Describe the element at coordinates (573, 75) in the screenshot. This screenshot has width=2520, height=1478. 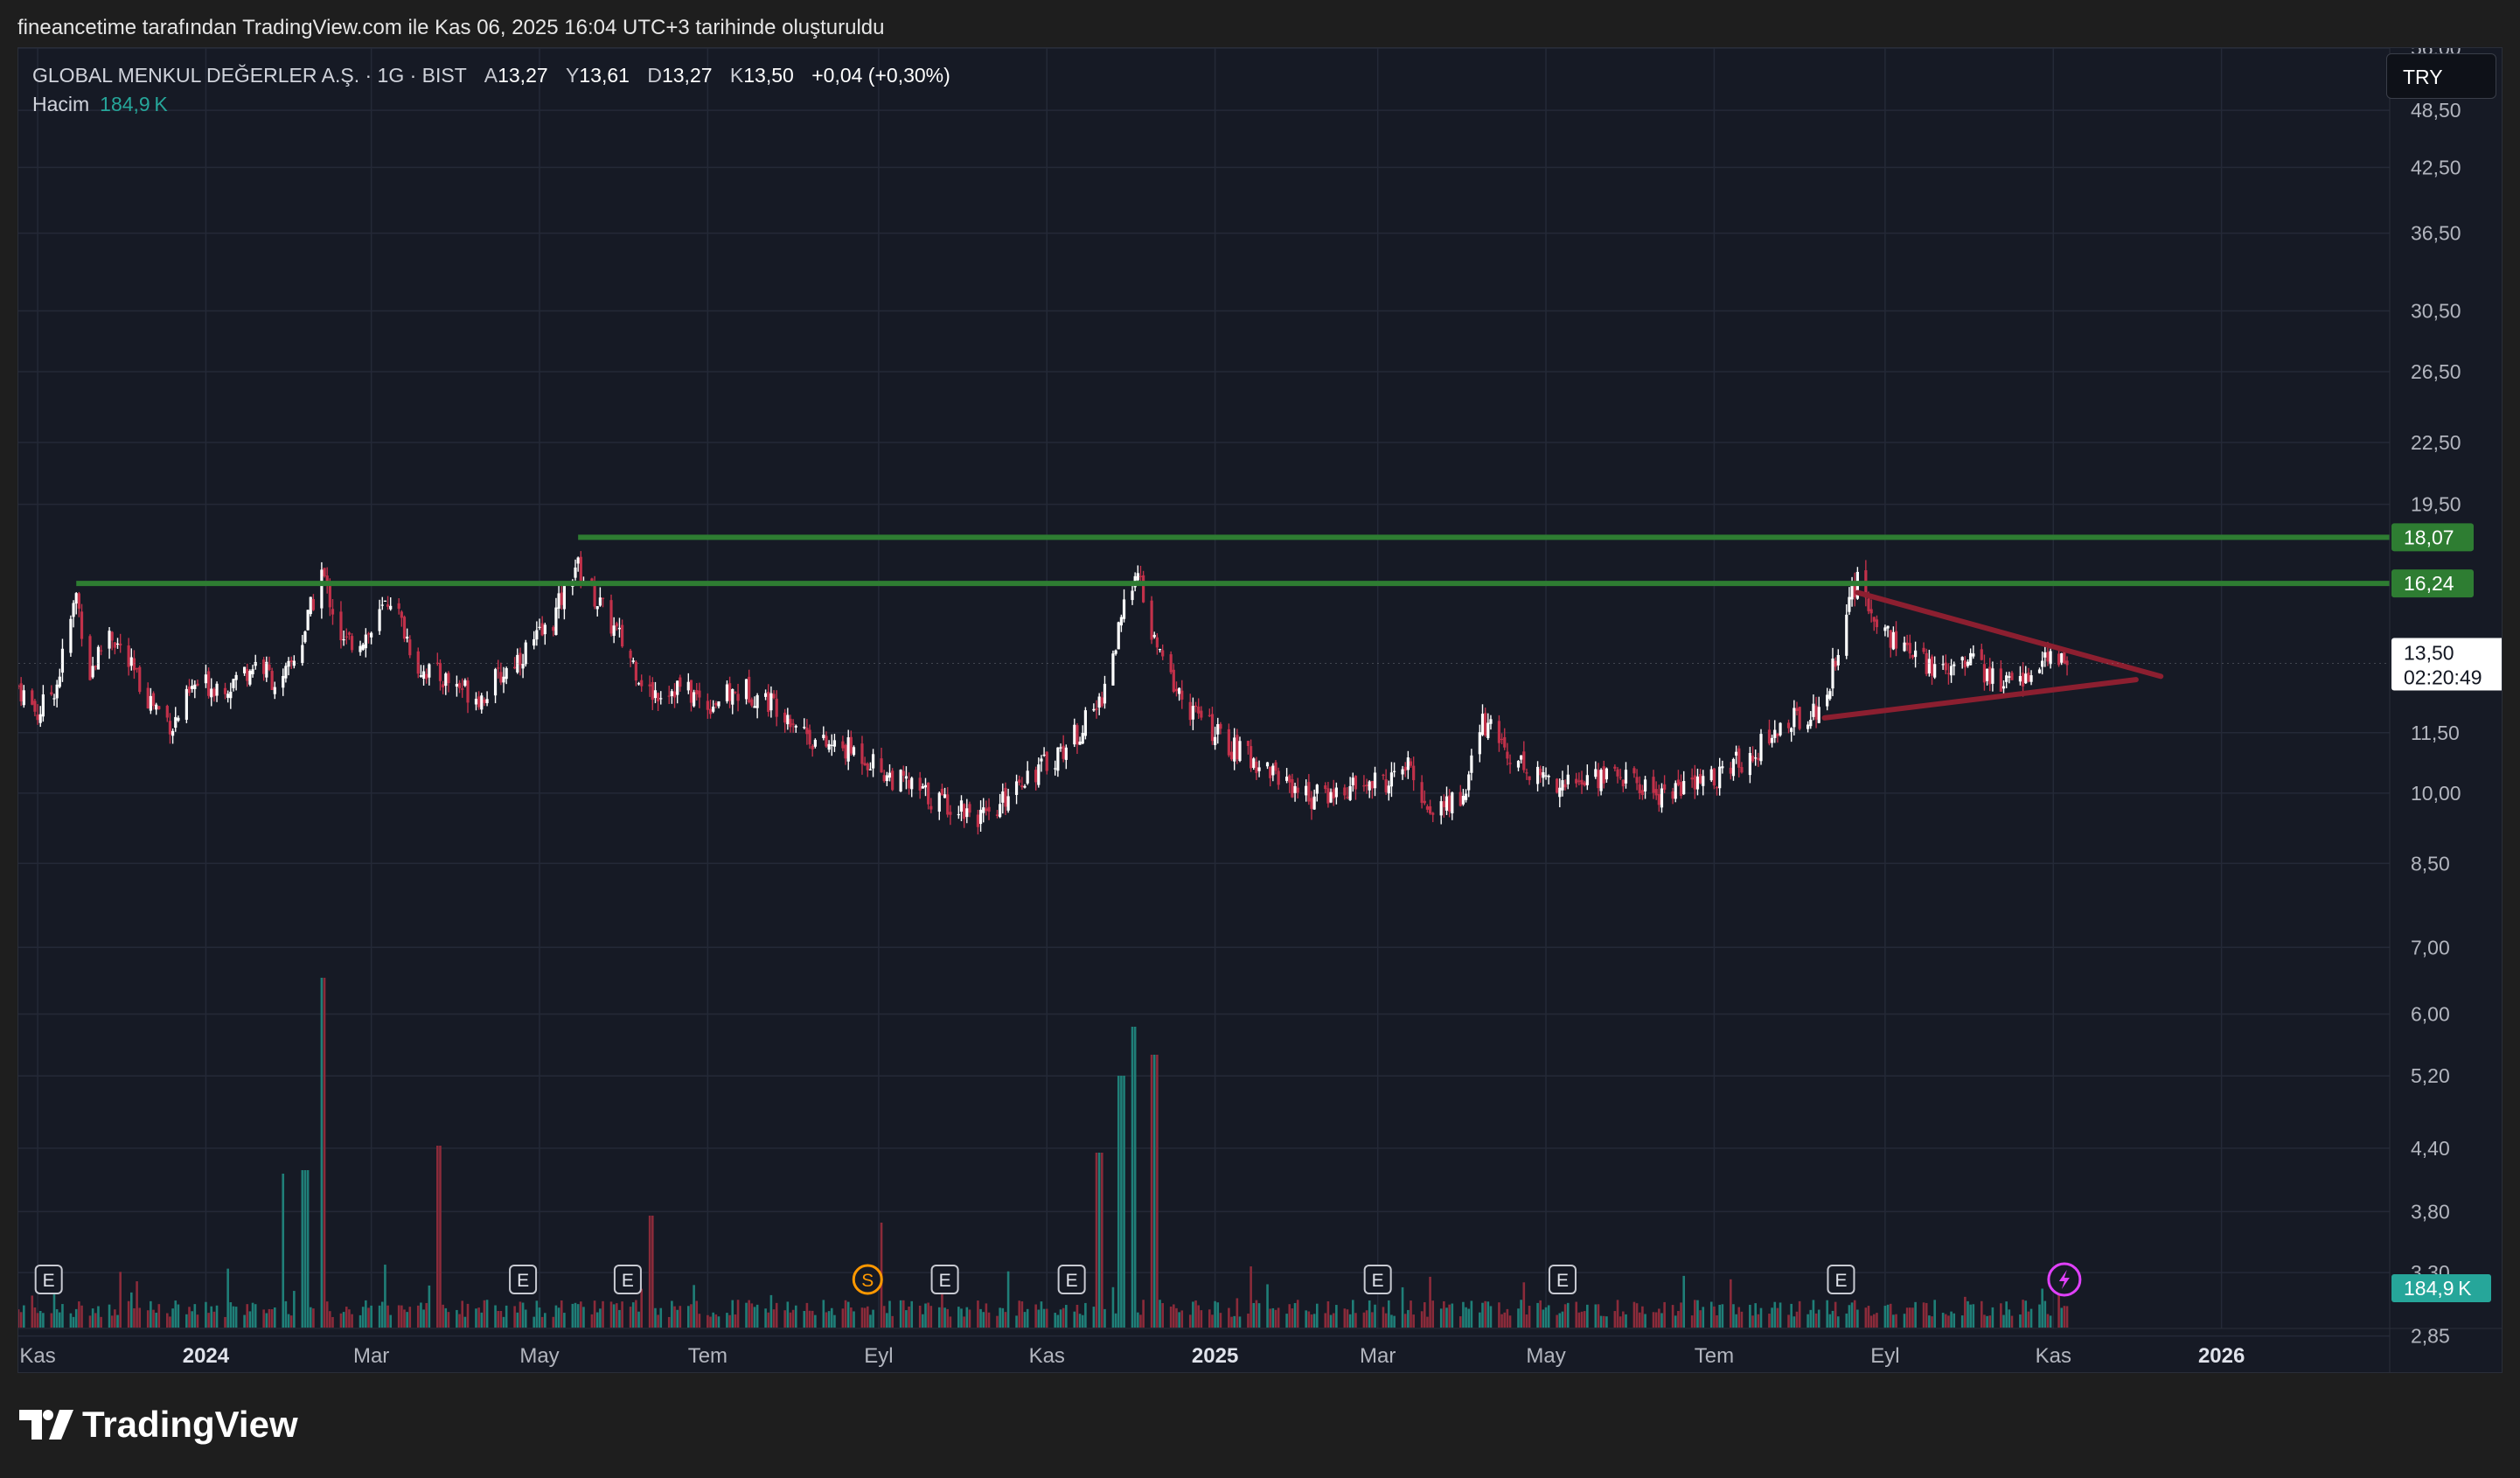
I see `legend-high-label: Y` at that location.